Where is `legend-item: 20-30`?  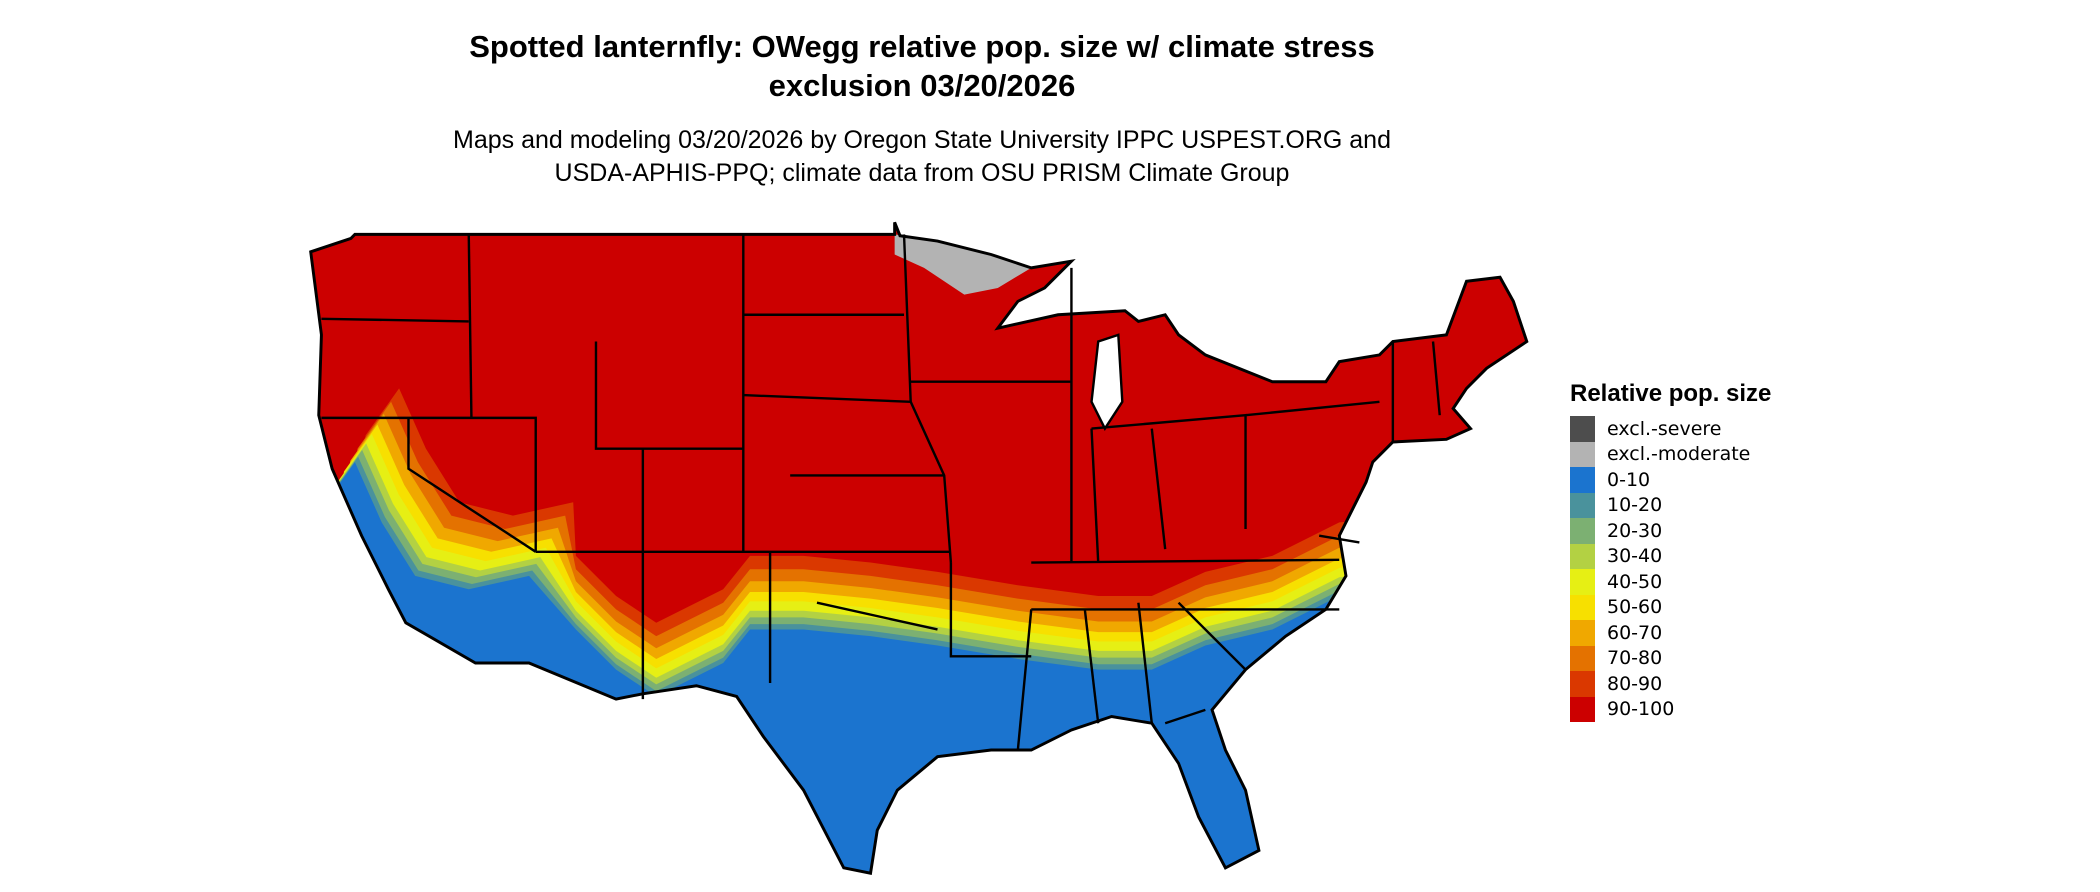
legend-item: 20-30 is located at coordinates (1670, 531).